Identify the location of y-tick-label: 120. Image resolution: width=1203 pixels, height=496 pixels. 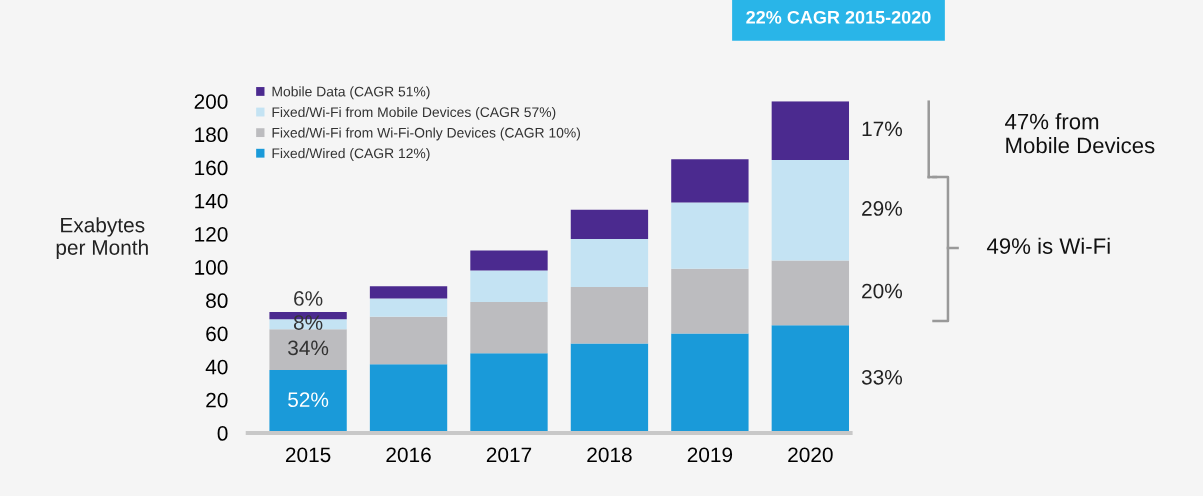
(211, 234).